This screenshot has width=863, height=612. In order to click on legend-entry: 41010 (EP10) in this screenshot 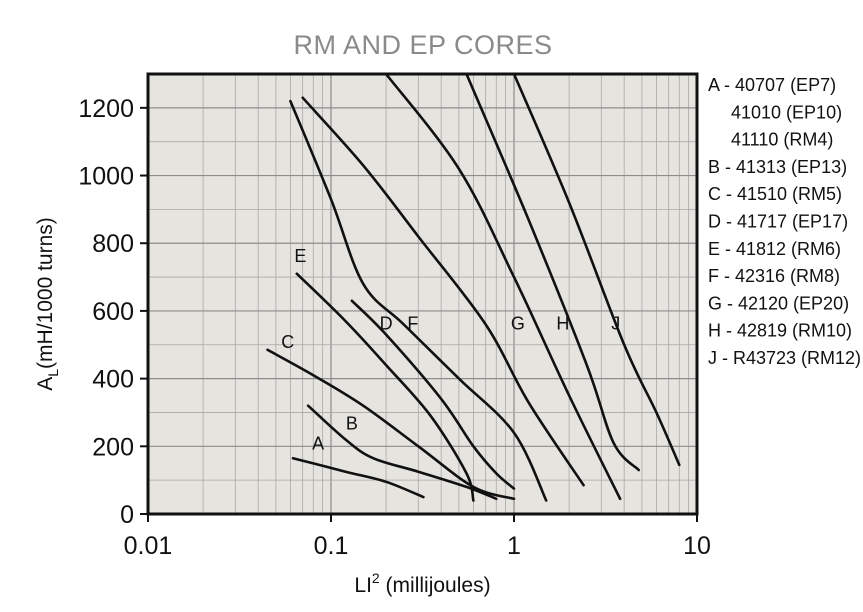, I will do `click(786, 112)`.